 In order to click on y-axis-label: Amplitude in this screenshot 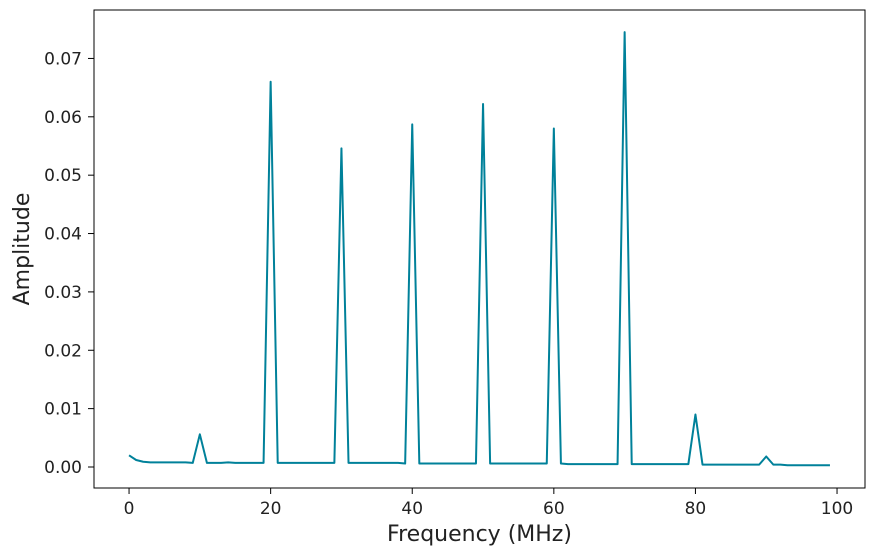, I will do `click(22, 249)`.